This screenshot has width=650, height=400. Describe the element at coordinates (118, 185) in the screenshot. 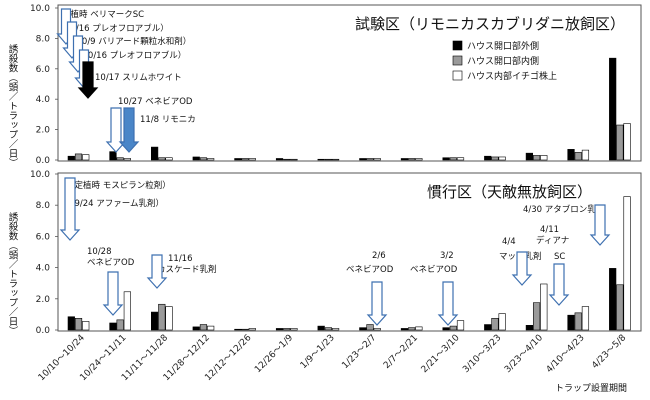

I see `treatment-annotation: （定植時 モスピラン粒剤）` at that location.